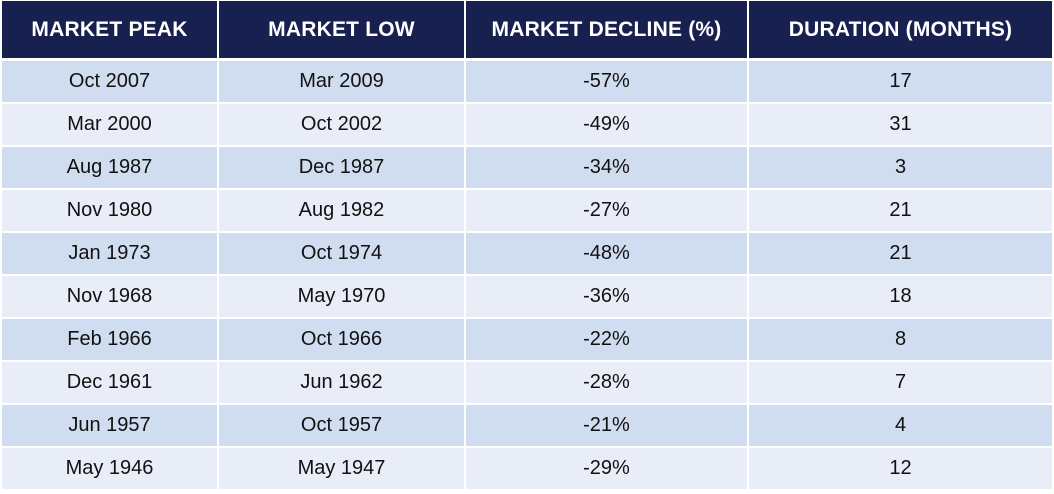  What do you see at coordinates (900, 31) in the screenshot?
I see `column-header-duration: DURATION (MONTHS)` at bounding box center [900, 31].